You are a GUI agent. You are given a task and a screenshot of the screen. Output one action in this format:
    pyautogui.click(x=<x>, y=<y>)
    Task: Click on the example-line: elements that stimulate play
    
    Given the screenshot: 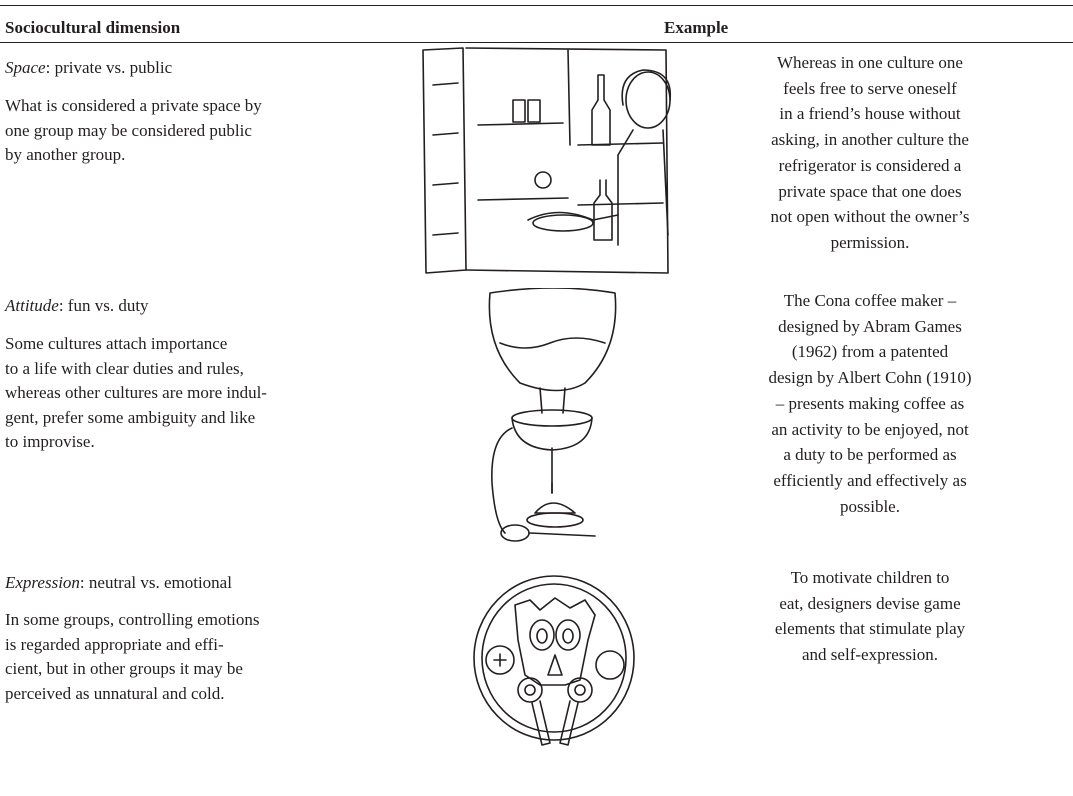 What is the action you would take?
    pyautogui.click(x=870, y=629)
    